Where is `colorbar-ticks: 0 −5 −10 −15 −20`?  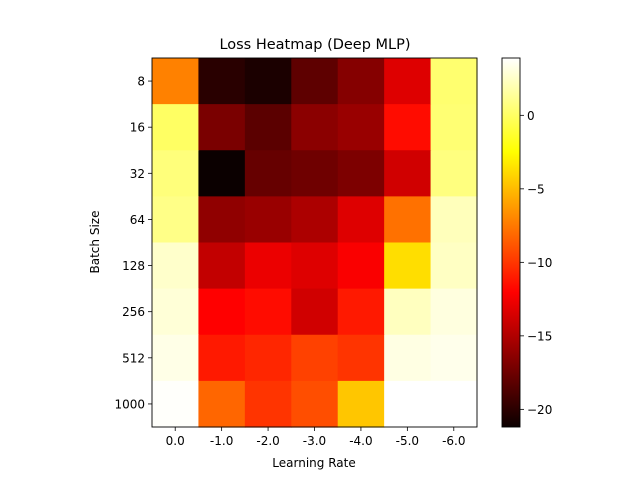
colorbar-ticks: 0 −5 −10 −15 −20 is located at coordinates (536, 263).